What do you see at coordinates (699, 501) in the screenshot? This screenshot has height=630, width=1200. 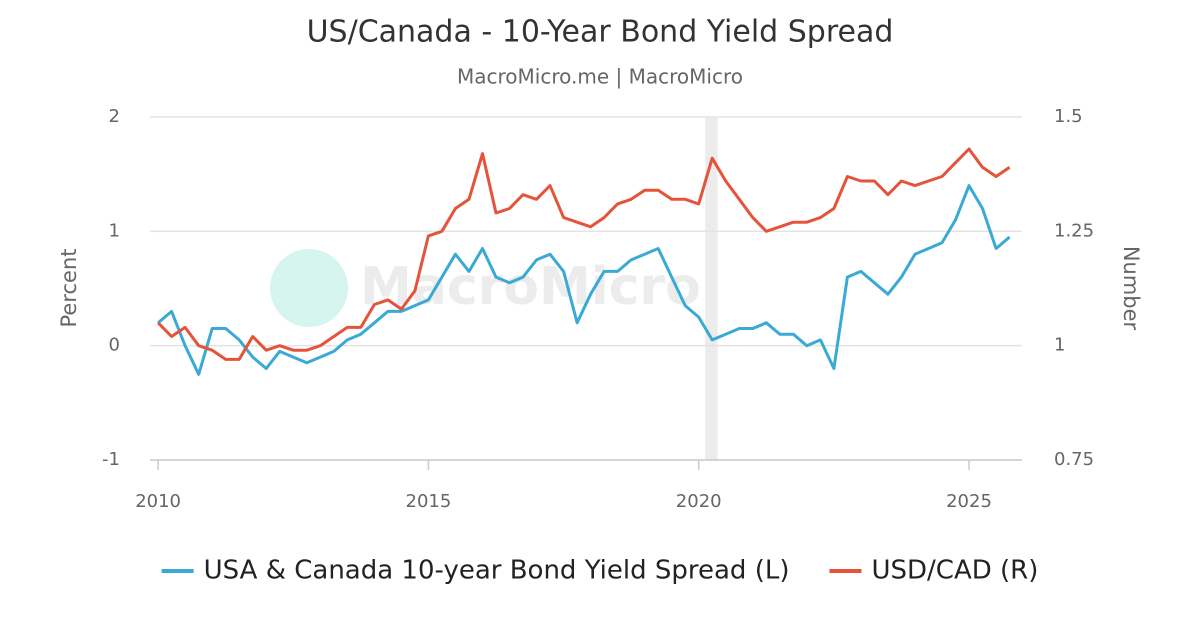 I see `x-tick-label: 2020` at bounding box center [699, 501].